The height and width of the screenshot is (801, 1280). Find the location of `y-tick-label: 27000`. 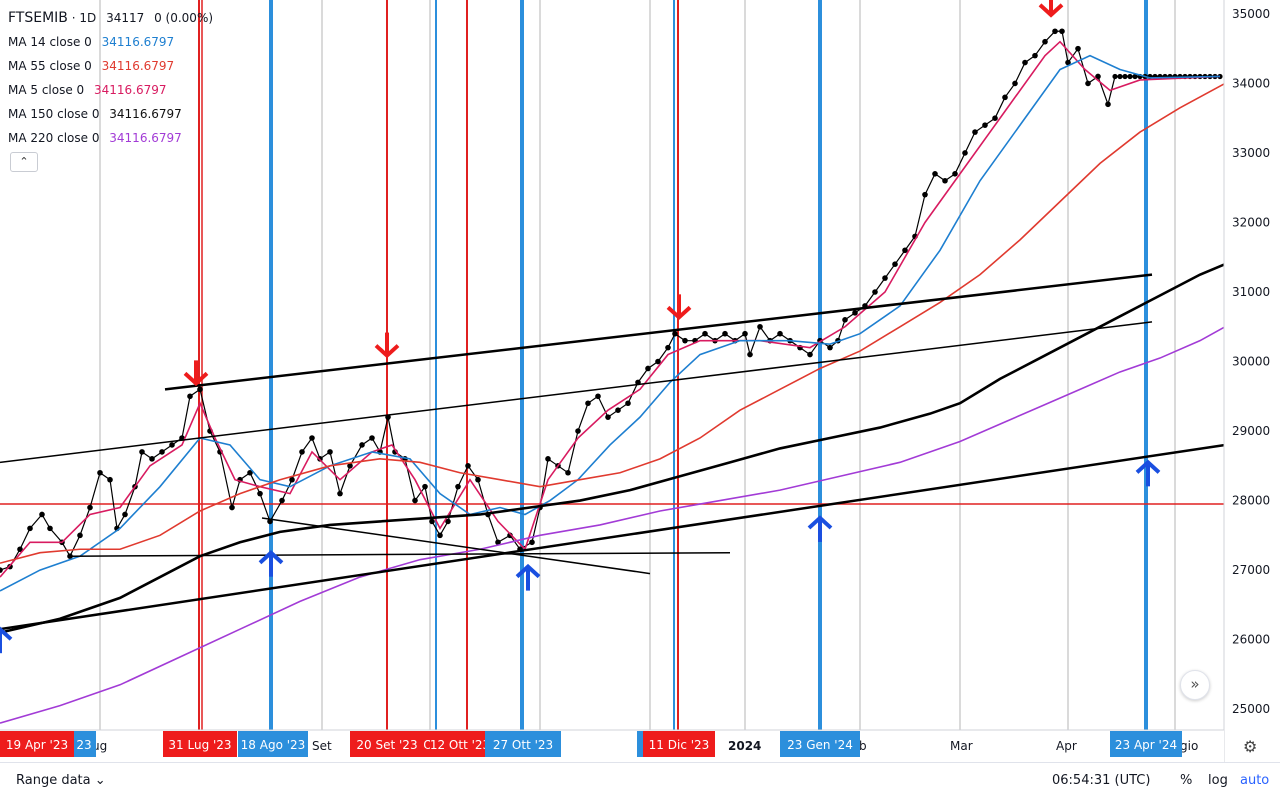

y-tick-label: 27000 is located at coordinates (1251, 570).